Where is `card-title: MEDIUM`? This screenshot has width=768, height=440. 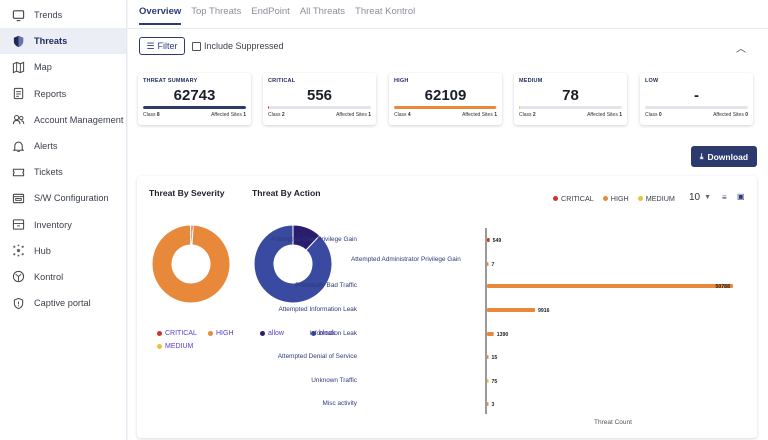
card-title: MEDIUM is located at coordinates (531, 81).